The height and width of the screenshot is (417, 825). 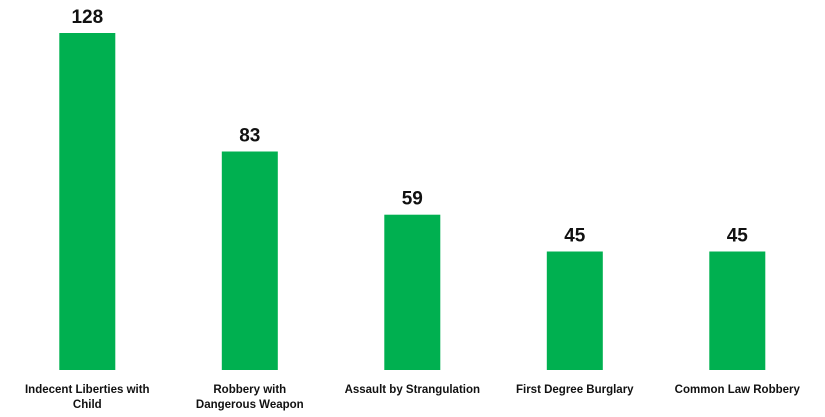 What do you see at coordinates (87, 390) in the screenshot?
I see `category-label-1-line-1: Indecent Liberties with` at bounding box center [87, 390].